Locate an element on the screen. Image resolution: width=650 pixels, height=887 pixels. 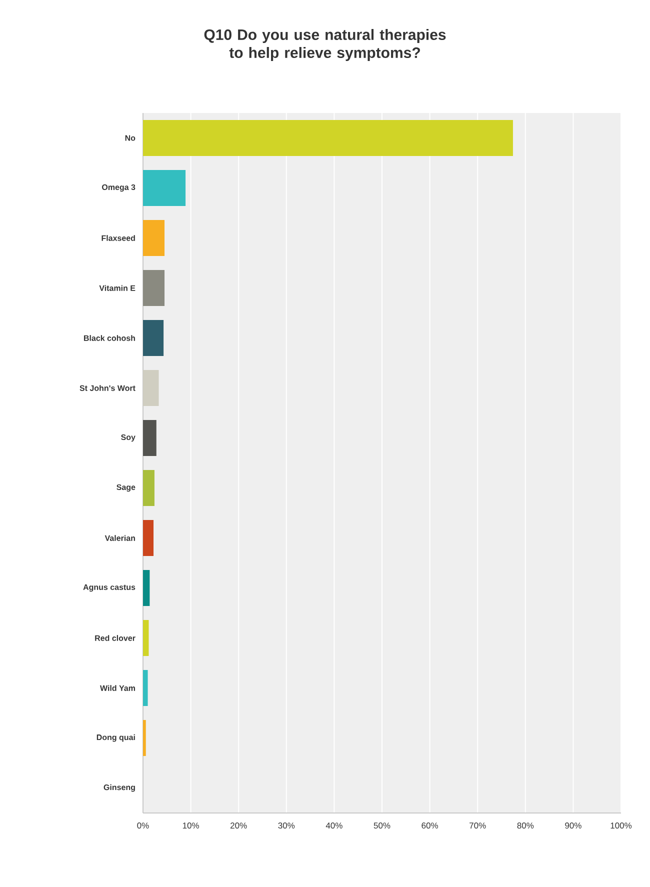
y-tick-label: Black cohosh is located at coordinates (109, 338).